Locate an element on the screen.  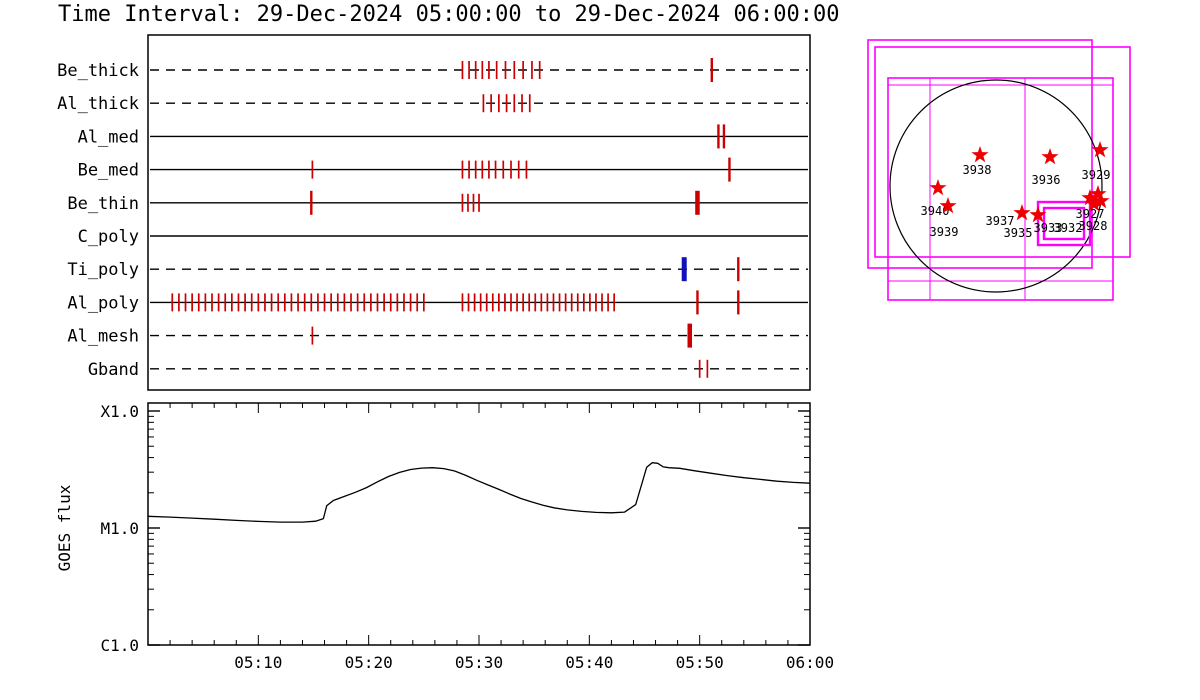
goes-ytick-label: X1.0 is located at coordinates (119, 411).